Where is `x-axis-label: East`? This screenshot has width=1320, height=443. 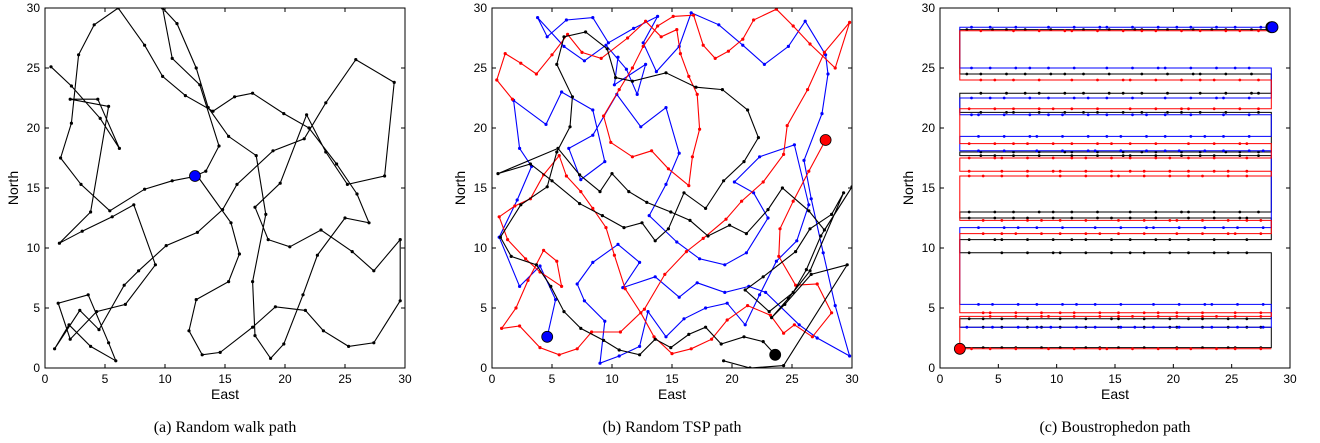 x-axis-label: East is located at coordinates (225, 394).